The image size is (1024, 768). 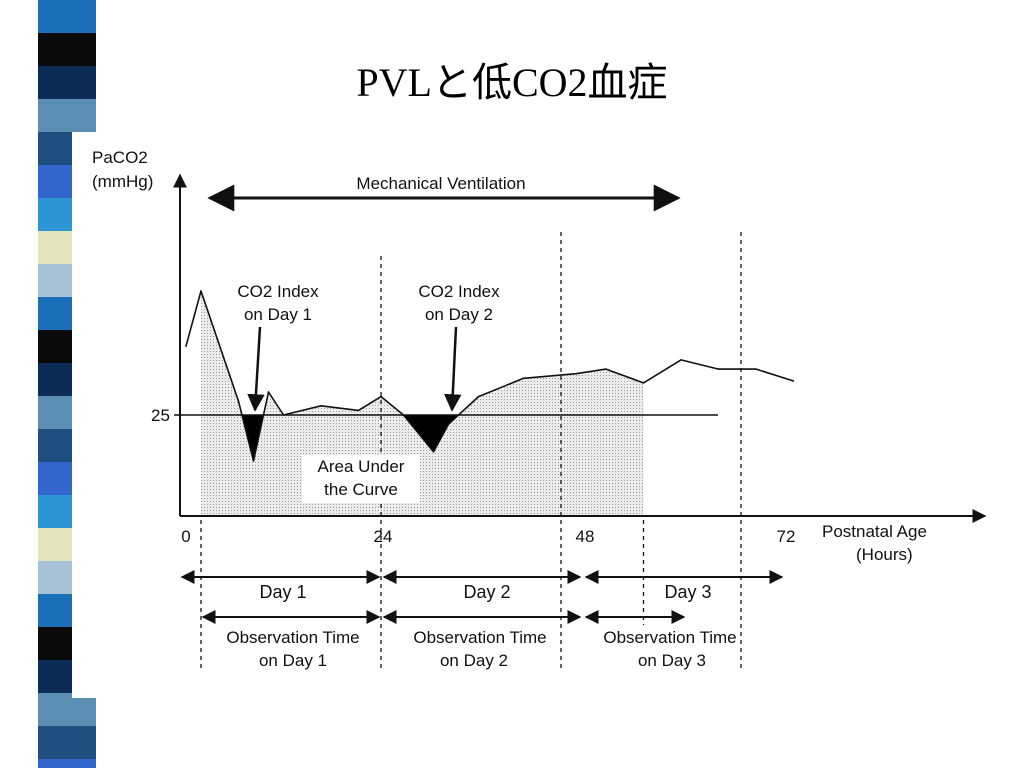 What do you see at coordinates (292, 637) in the screenshot?
I see `observation-day1-label-1: Observation Time` at bounding box center [292, 637].